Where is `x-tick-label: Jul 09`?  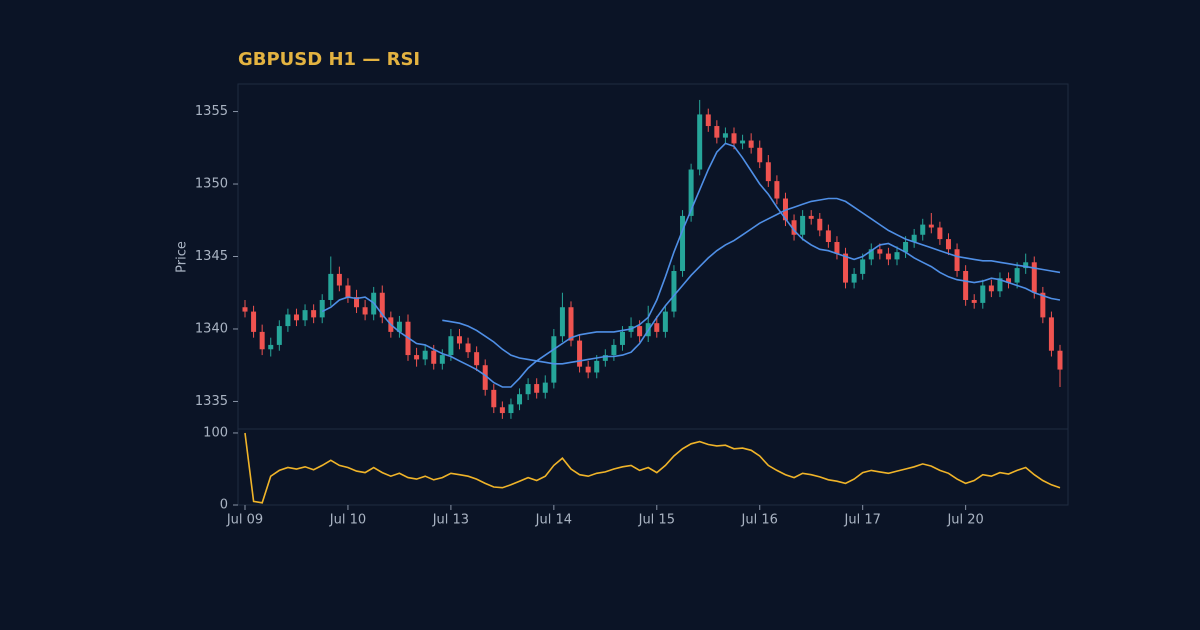
x-tick-label: Jul 09 is located at coordinates (244, 520).